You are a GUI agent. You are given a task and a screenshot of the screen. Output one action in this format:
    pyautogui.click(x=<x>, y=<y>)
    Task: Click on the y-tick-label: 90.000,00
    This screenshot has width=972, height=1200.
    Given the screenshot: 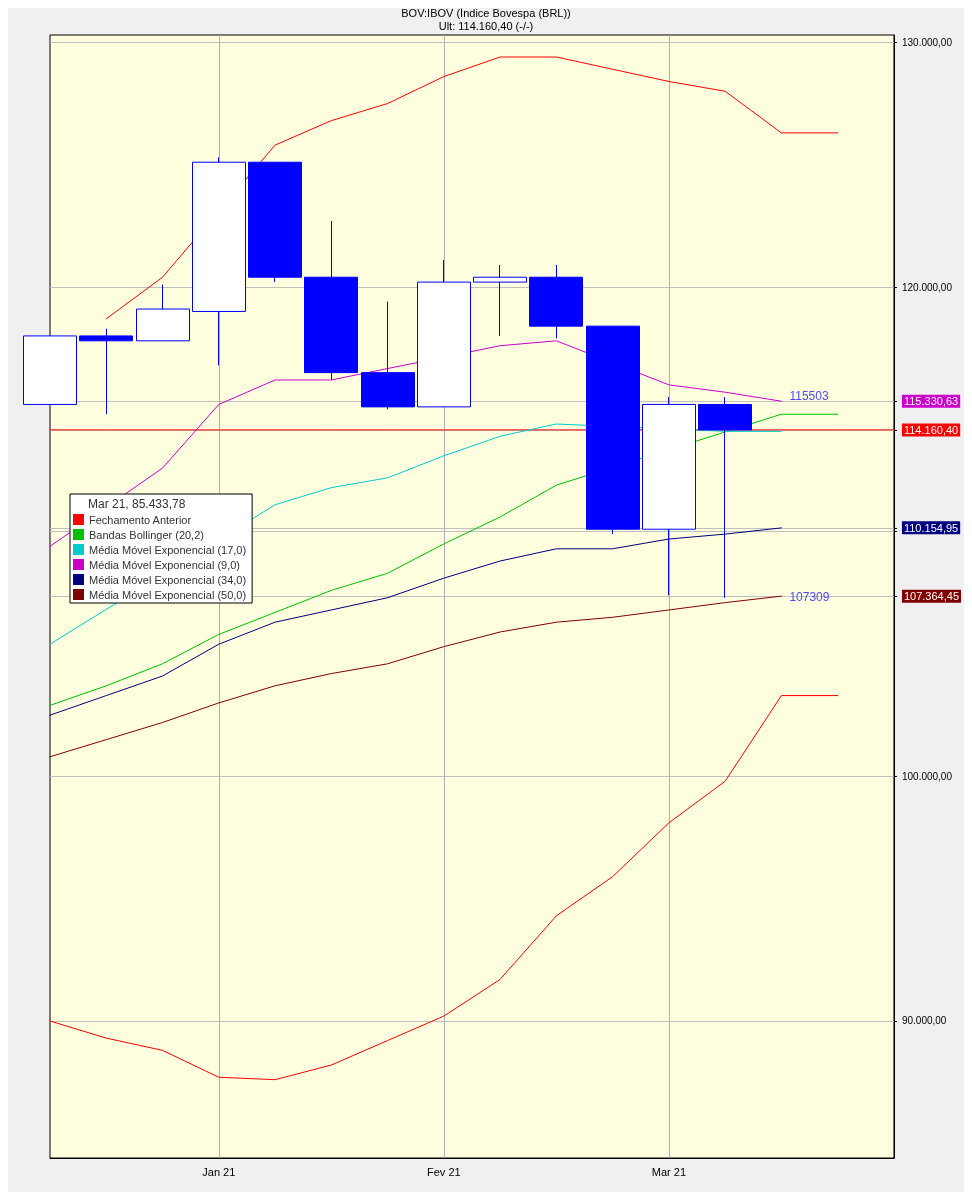 What is the action you would take?
    pyautogui.click(x=924, y=1021)
    